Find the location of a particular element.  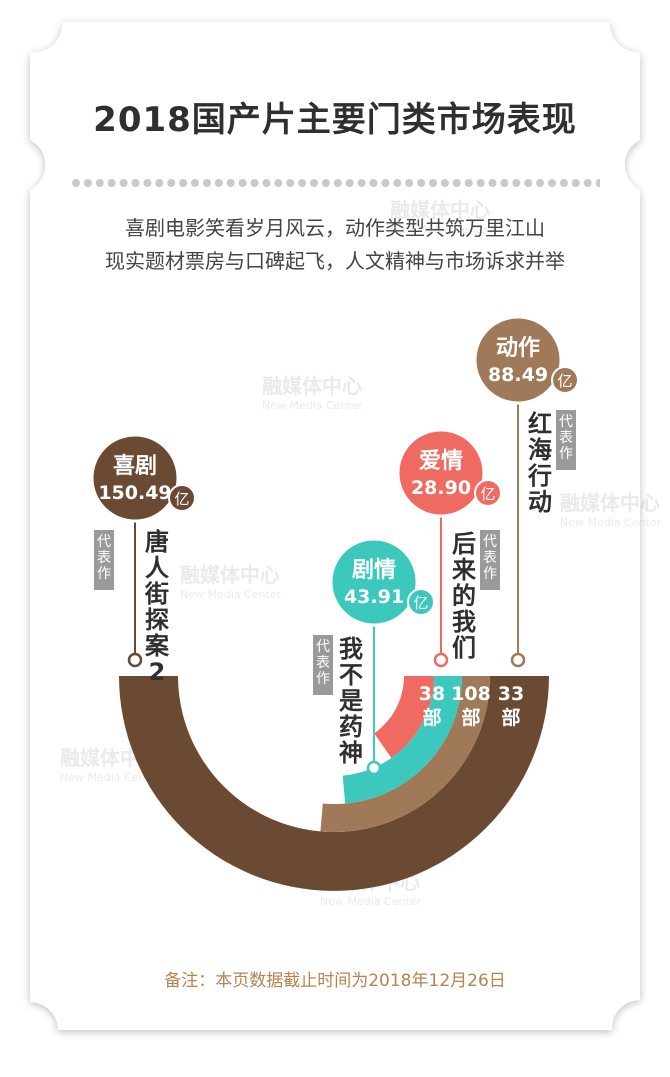

count-剧情: 108 is located at coordinates (471, 694).